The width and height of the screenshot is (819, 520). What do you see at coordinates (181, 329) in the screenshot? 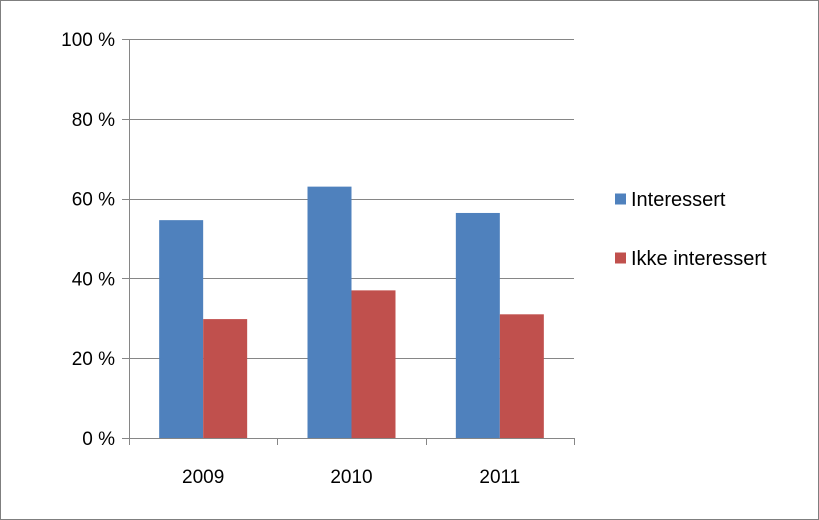
I see `bar-interessert-2009` at bounding box center [181, 329].